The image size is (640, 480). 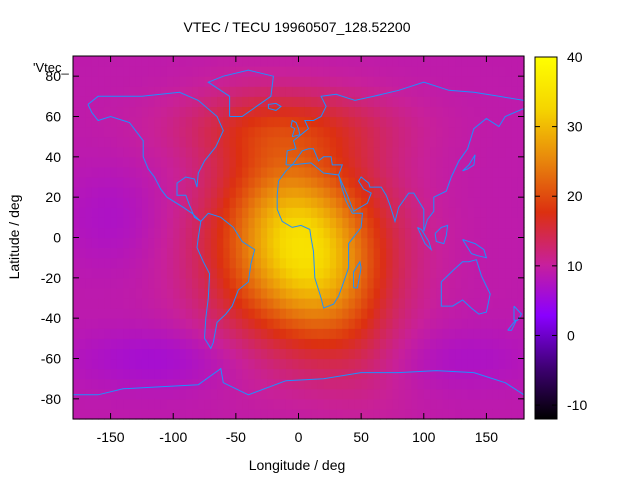 I want to click on coastline, so click(x=441, y=234).